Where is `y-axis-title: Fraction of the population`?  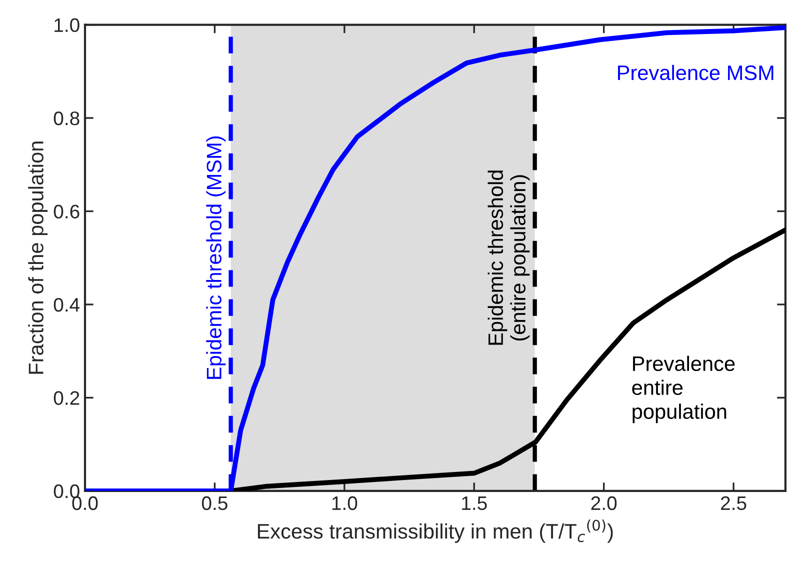 y-axis-title: Fraction of the population is located at coordinates (38, 258).